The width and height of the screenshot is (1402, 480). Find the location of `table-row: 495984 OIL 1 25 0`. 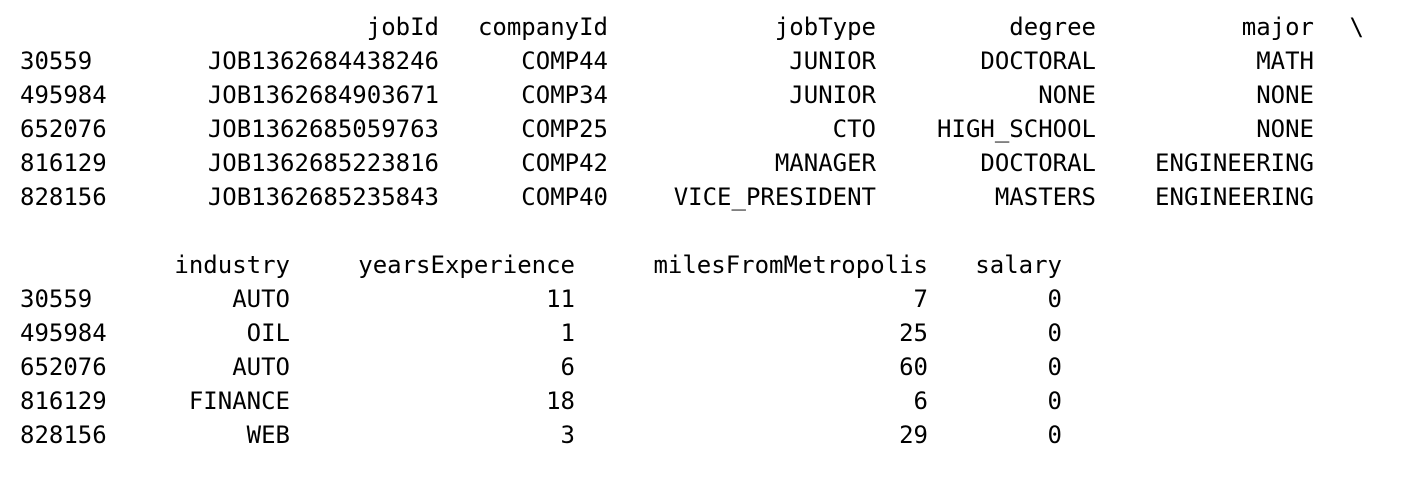

table-row: 495984 OIL 1 25 0 is located at coordinates (692, 333).